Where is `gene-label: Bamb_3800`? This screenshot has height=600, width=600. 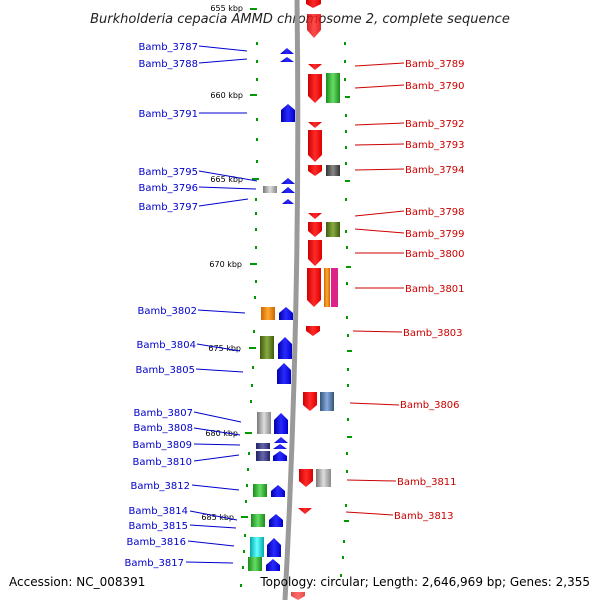 gene-label: Bamb_3800 is located at coordinates (435, 254).